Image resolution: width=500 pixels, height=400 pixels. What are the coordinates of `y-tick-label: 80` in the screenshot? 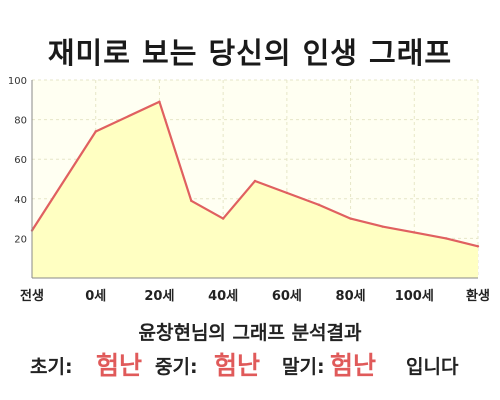 It's located at (20, 121).